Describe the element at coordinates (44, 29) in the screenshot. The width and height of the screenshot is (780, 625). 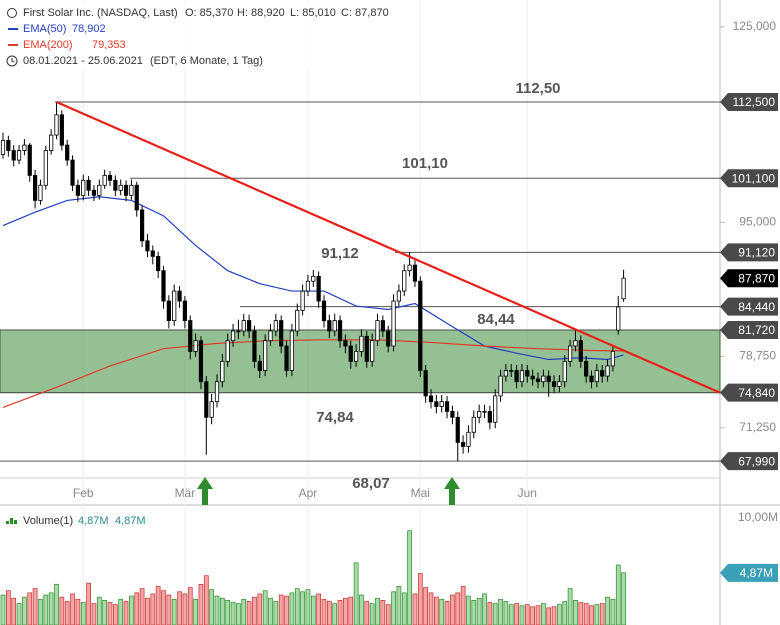
I see `legend-label: EMA(50)` at that location.